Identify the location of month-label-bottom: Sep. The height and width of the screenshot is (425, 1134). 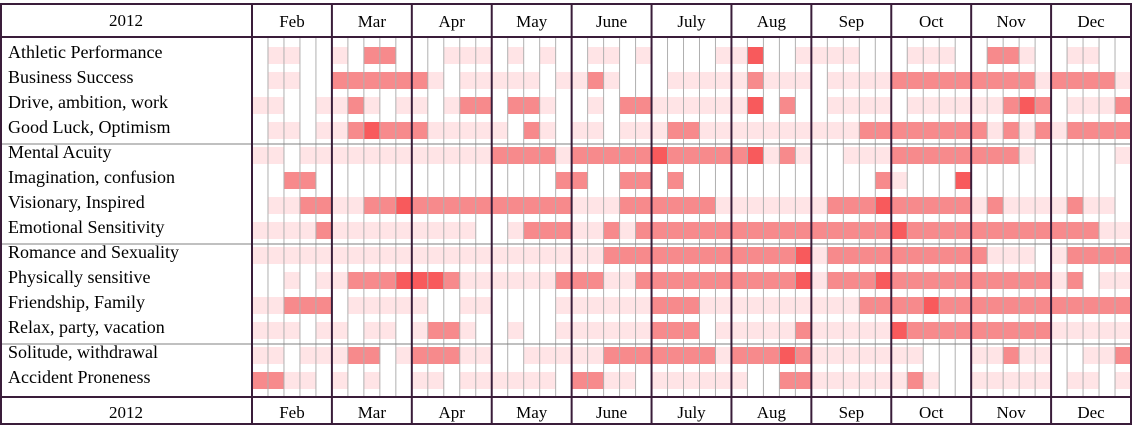
(852, 412).